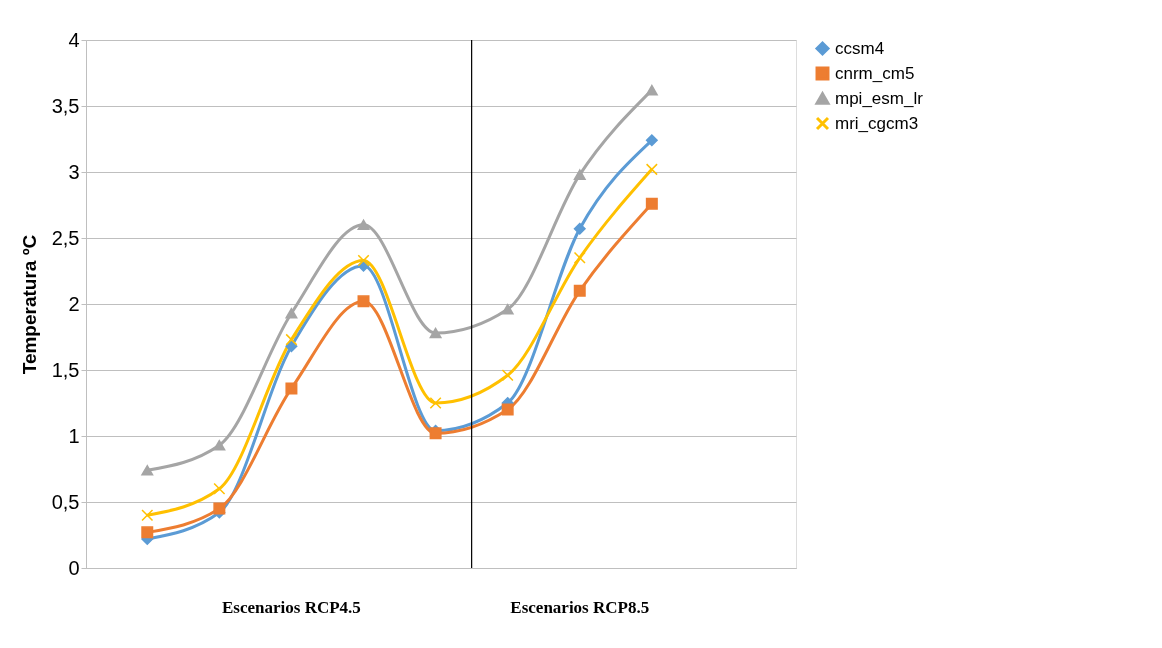 The width and height of the screenshot is (1162, 648). Describe the element at coordinates (74, 435) in the screenshot. I see `y-tick-label: 1` at that location.